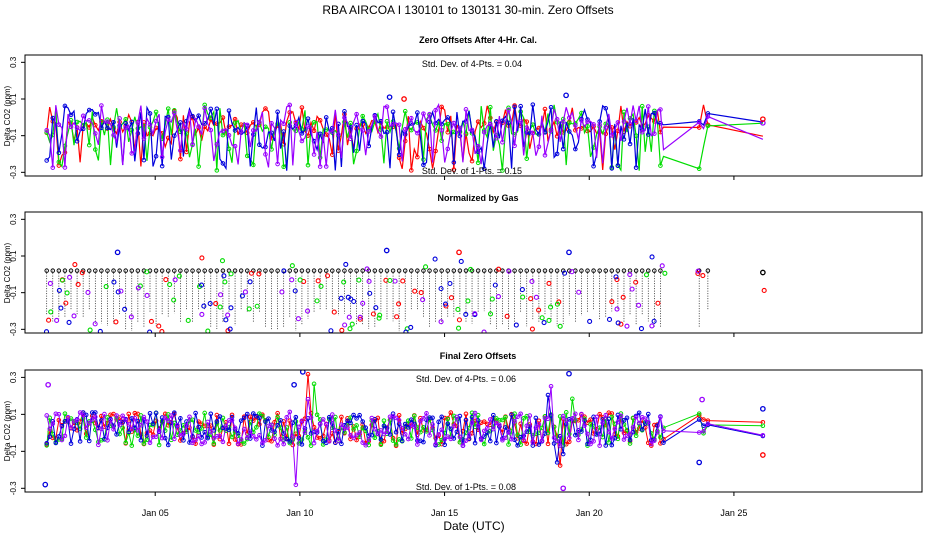  Describe the element at coordinates (13, 135) in the screenshot. I see `y-tick-label: -0.1` at that location.